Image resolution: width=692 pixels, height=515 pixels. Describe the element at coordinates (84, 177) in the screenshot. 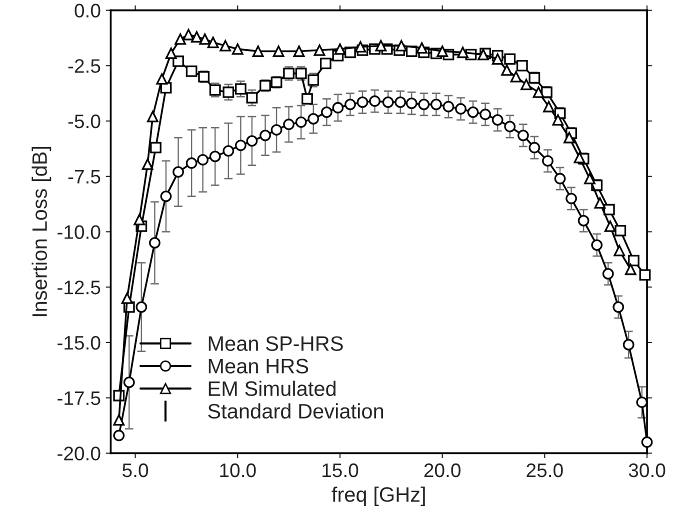

I see `y-tick-label: -7.5` at that location.